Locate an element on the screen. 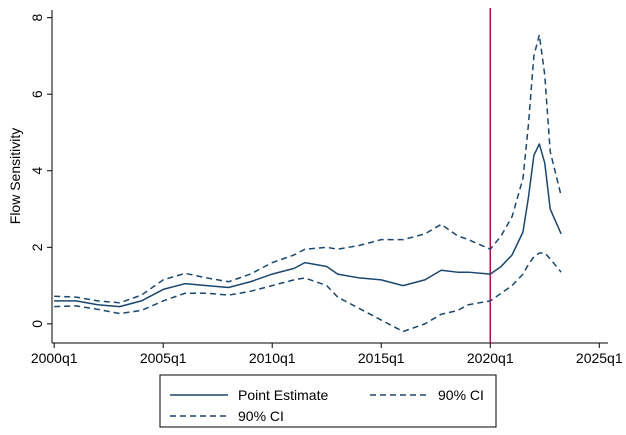 The image size is (626, 435). x-tick-label: 2015q1 is located at coordinates (381, 358).